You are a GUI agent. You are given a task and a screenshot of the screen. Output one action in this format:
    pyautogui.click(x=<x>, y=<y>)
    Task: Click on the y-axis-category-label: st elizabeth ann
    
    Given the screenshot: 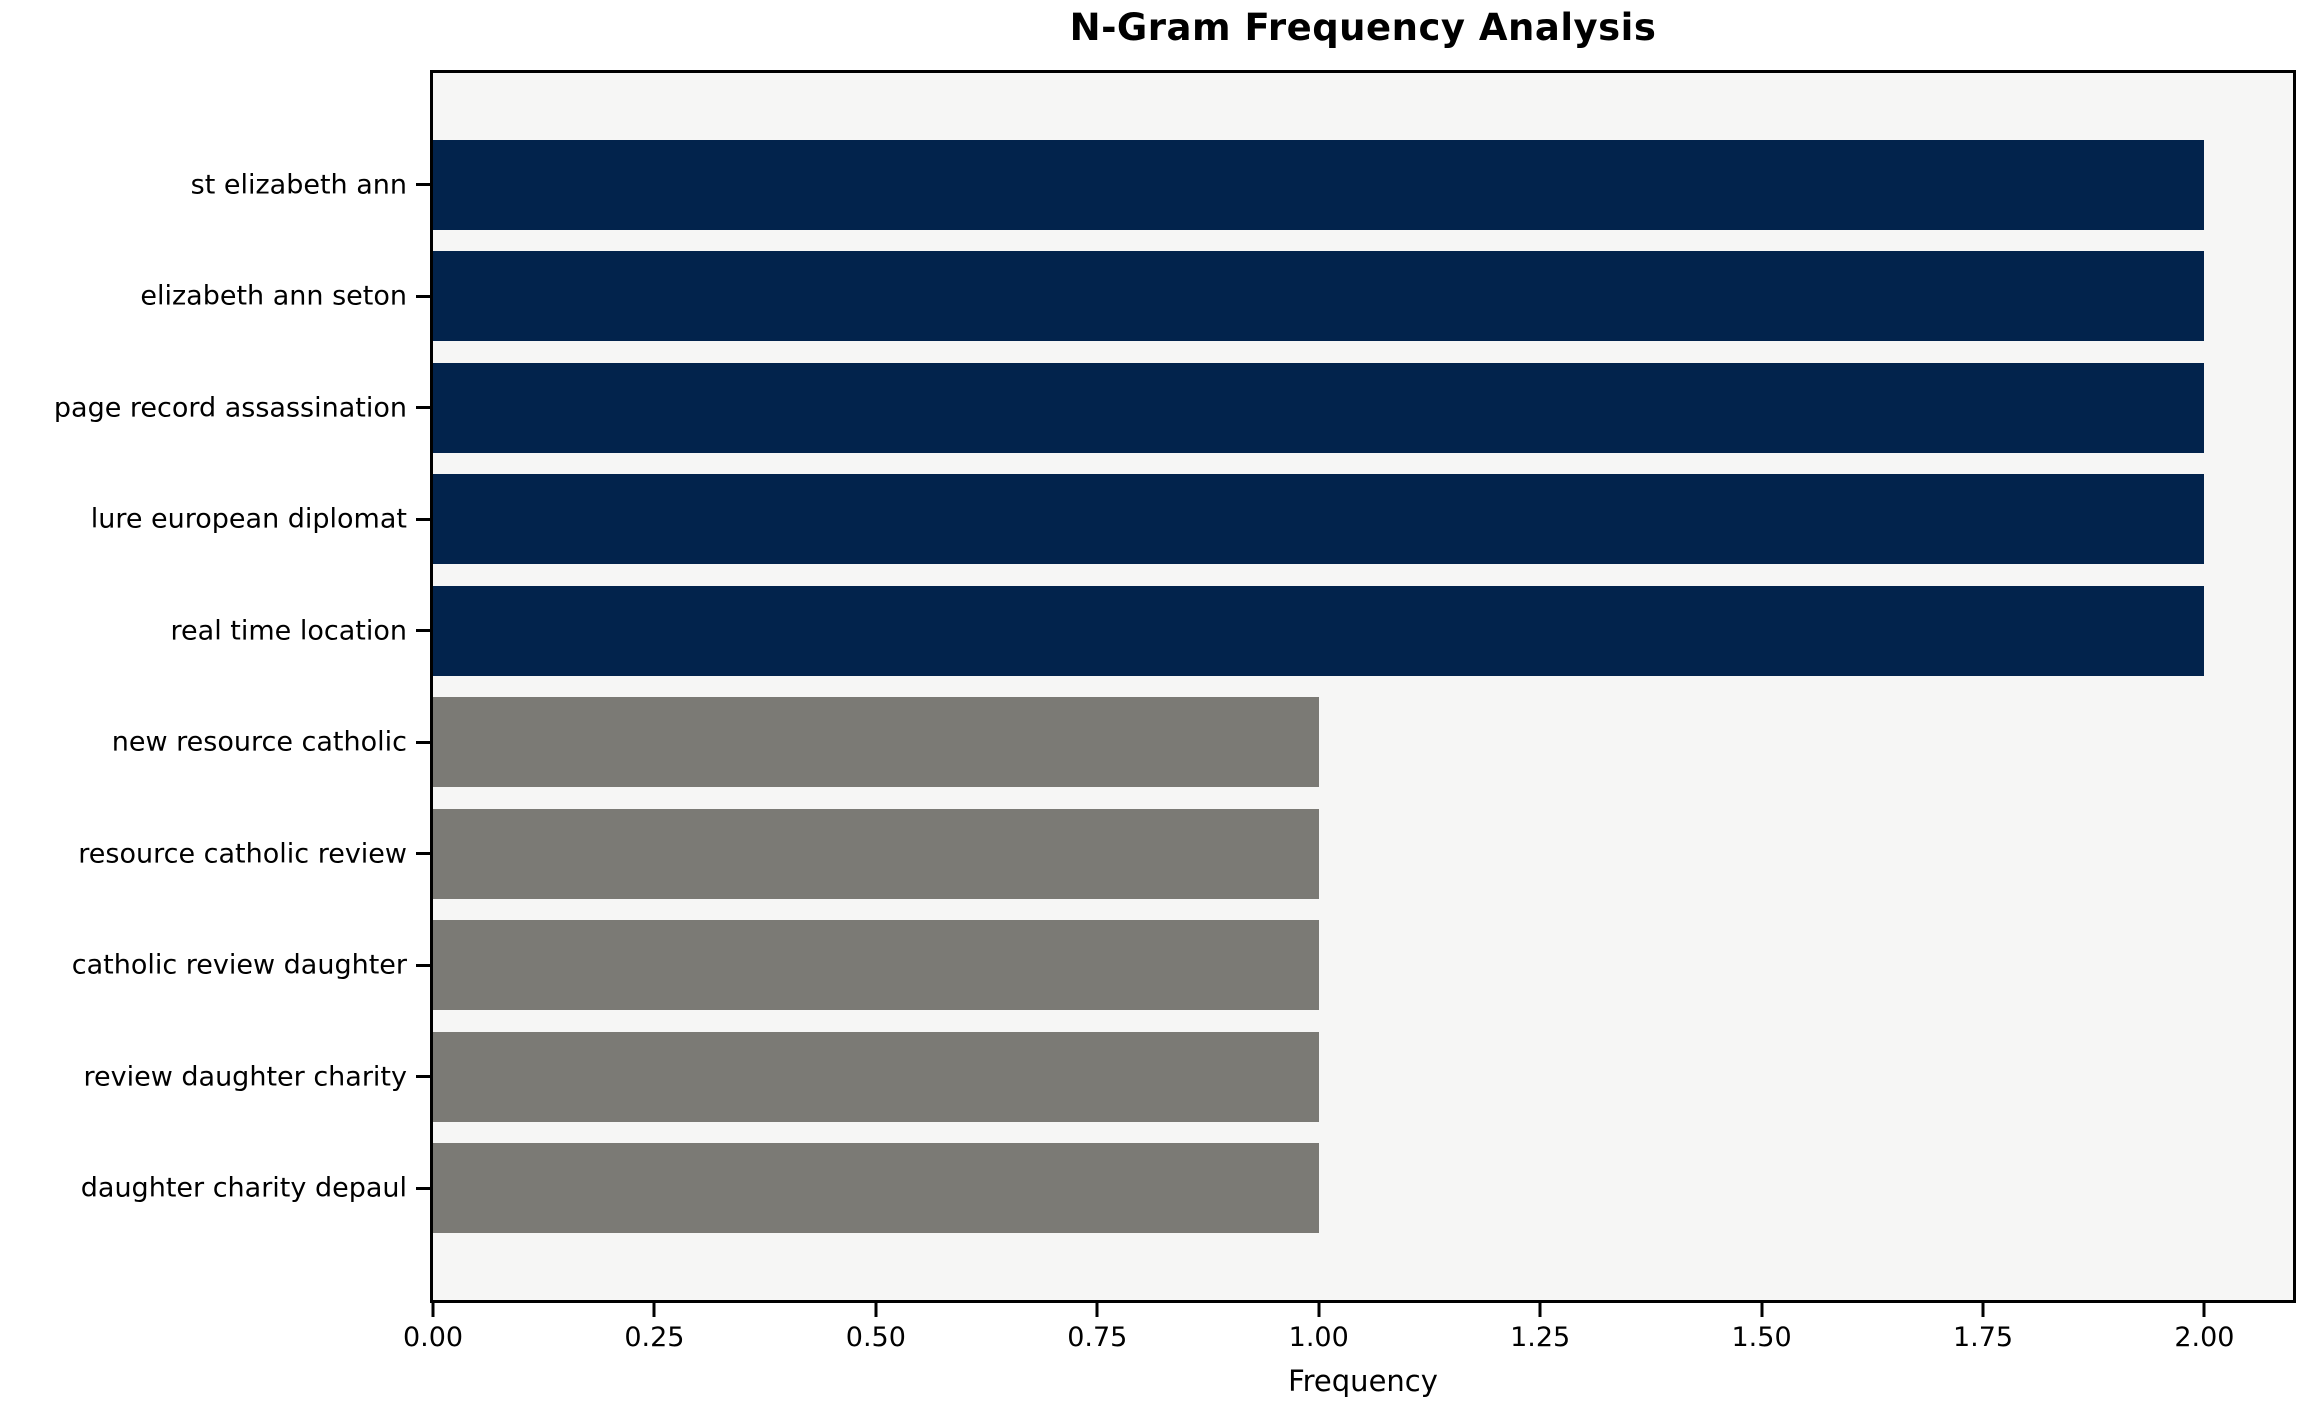 What is the action you would take?
    pyautogui.click(x=298, y=185)
    